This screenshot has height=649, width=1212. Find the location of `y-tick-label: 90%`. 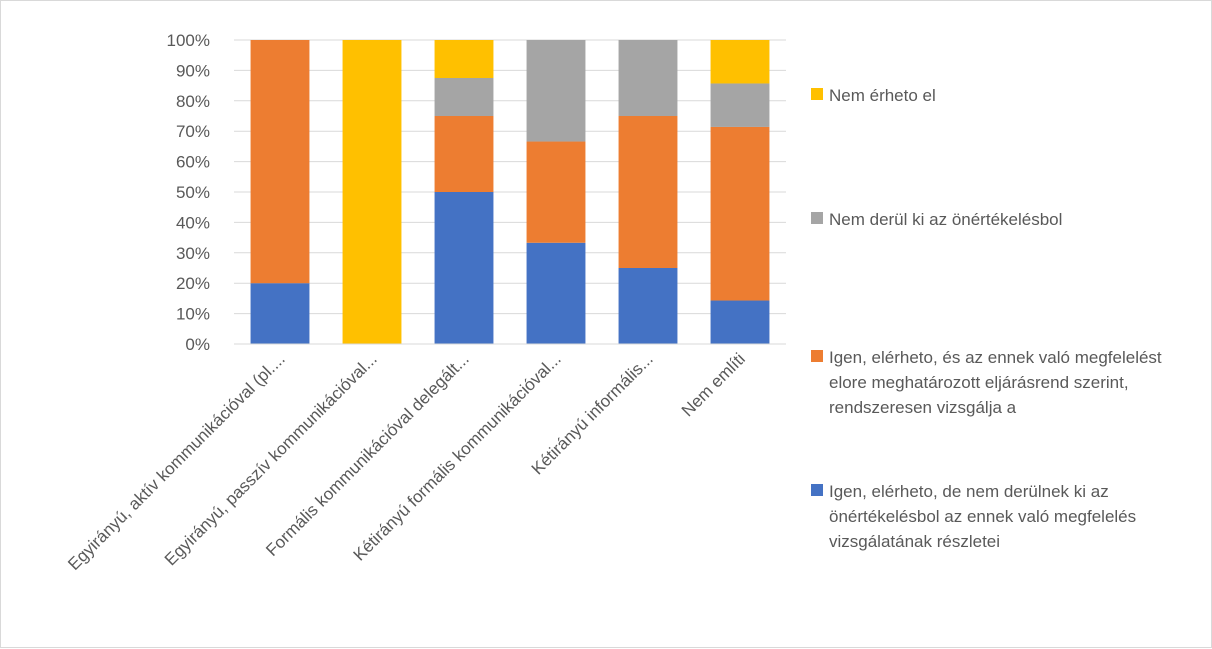

y-tick-label: 90% is located at coordinates (193, 70).